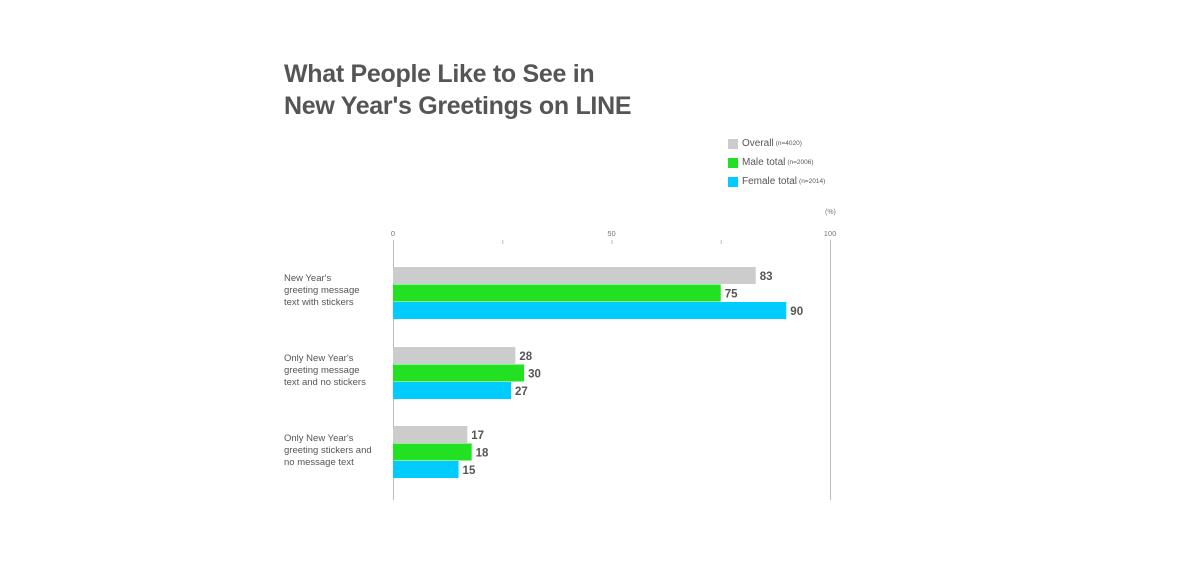 The width and height of the screenshot is (1200, 564). I want to click on legend-label-male: Male total, so click(764, 162).